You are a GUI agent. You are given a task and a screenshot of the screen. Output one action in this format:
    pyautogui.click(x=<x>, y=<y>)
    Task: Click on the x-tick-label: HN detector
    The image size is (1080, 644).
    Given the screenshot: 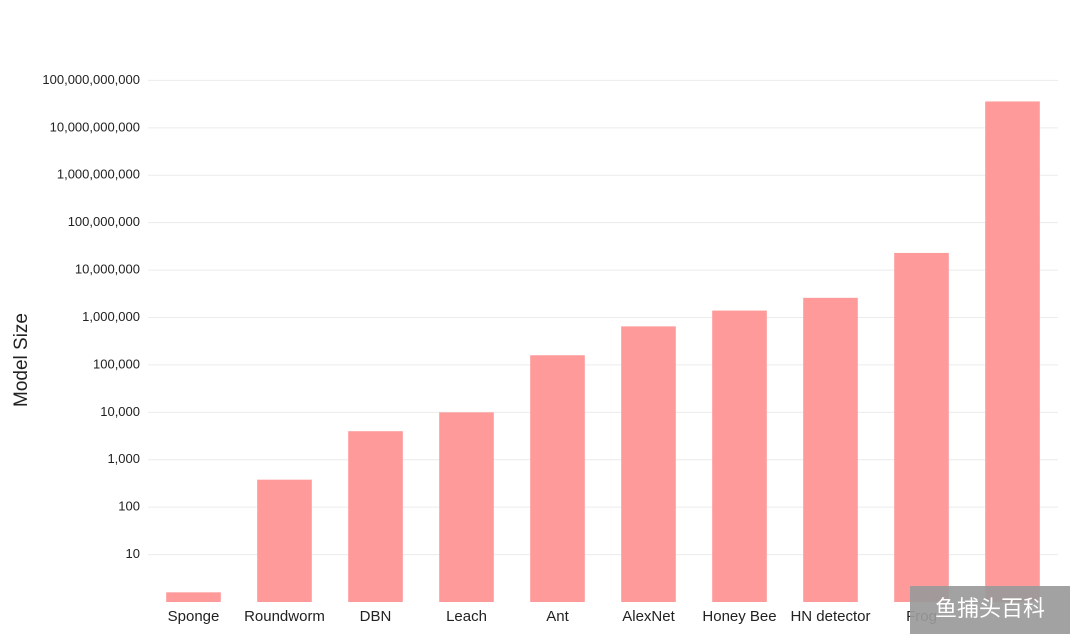 What is the action you would take?
    pyautogui.click(x=830, y=616)
    